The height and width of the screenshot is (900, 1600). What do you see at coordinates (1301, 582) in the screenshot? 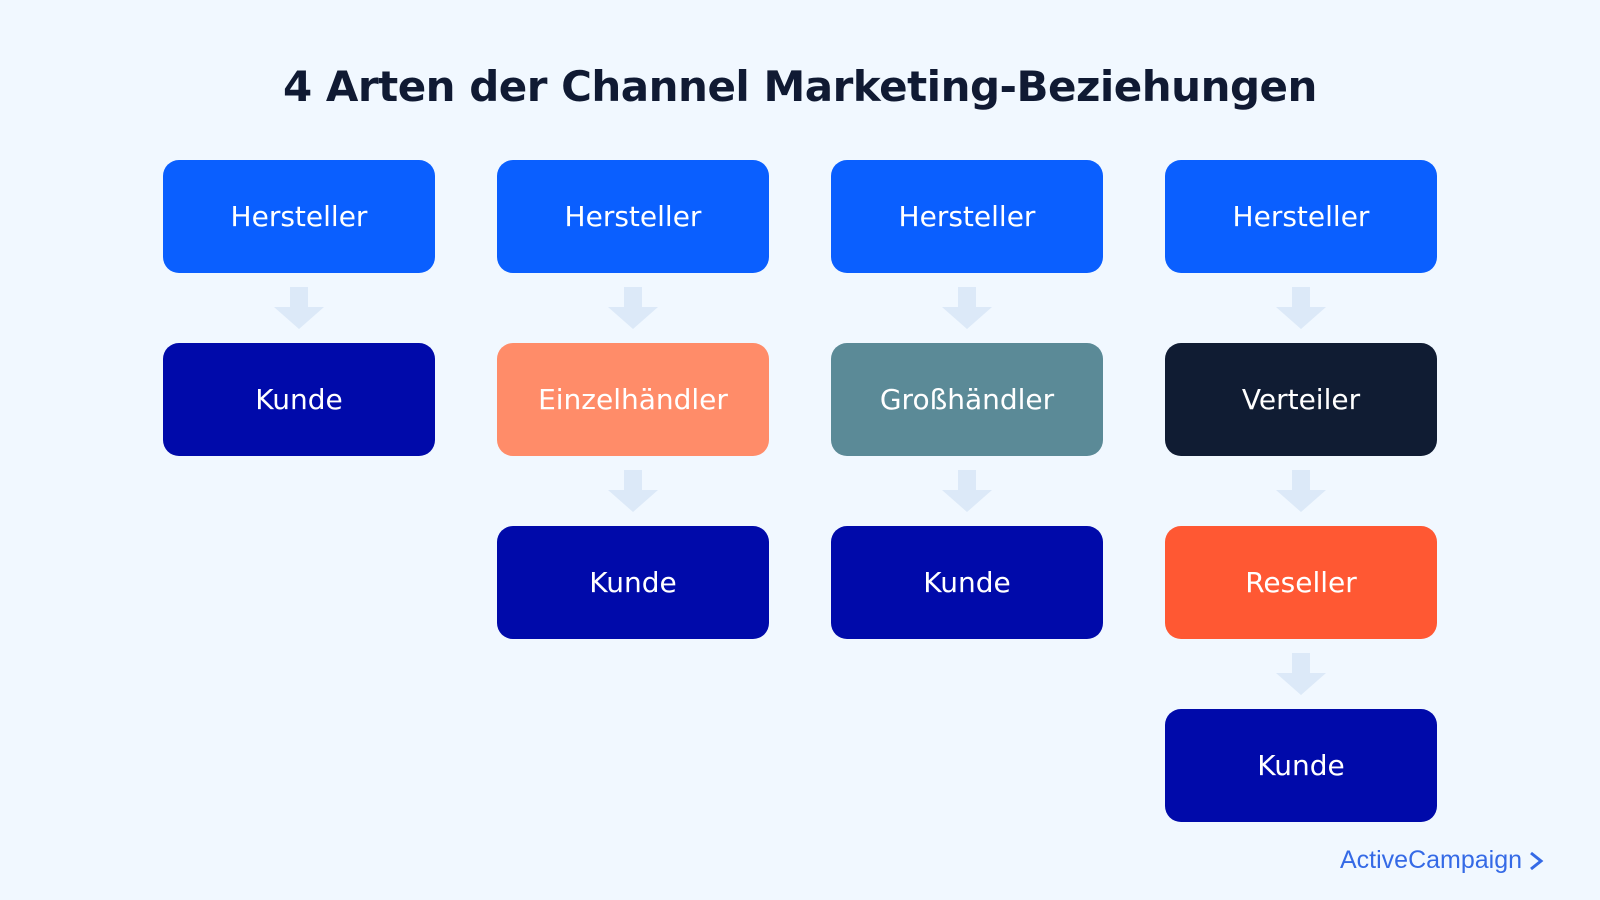
I see `node-reseller: Reseller` at bounding box center [1301, 582].